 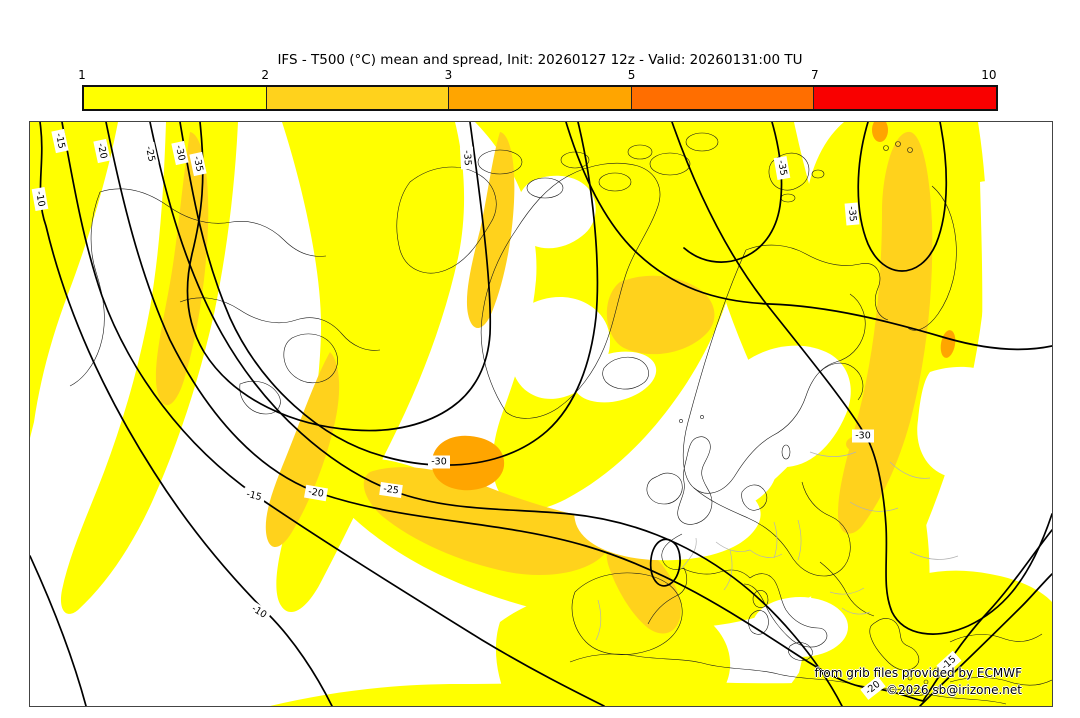 What do you see at coordinates (631, 75) in the screenshot?
I see `colorbar-tick: 5` at bounding box center [631, 75].